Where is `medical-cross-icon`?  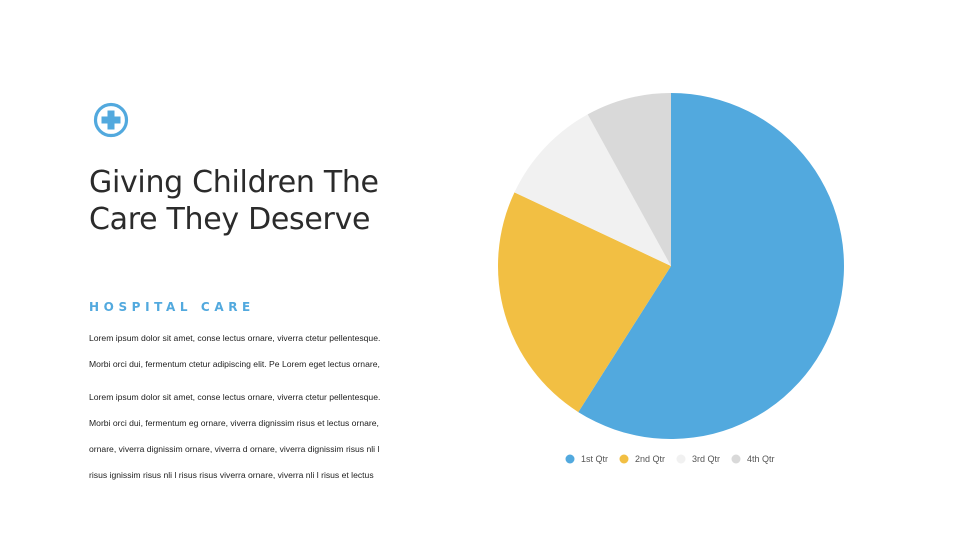
medical-cross-icon is located at coordinates (111, 120).